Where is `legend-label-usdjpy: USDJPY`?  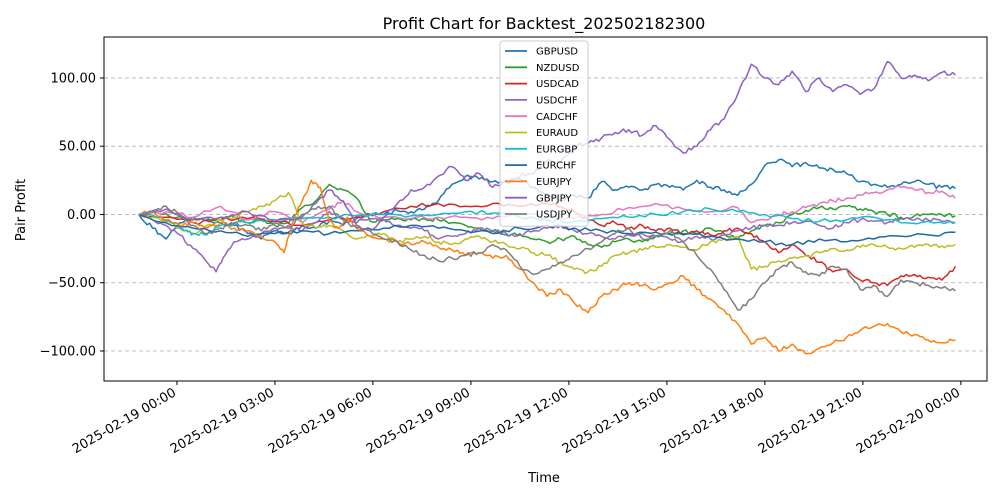 legend-label-usdjpy: USDJPY is located at coordinates (554, 215).